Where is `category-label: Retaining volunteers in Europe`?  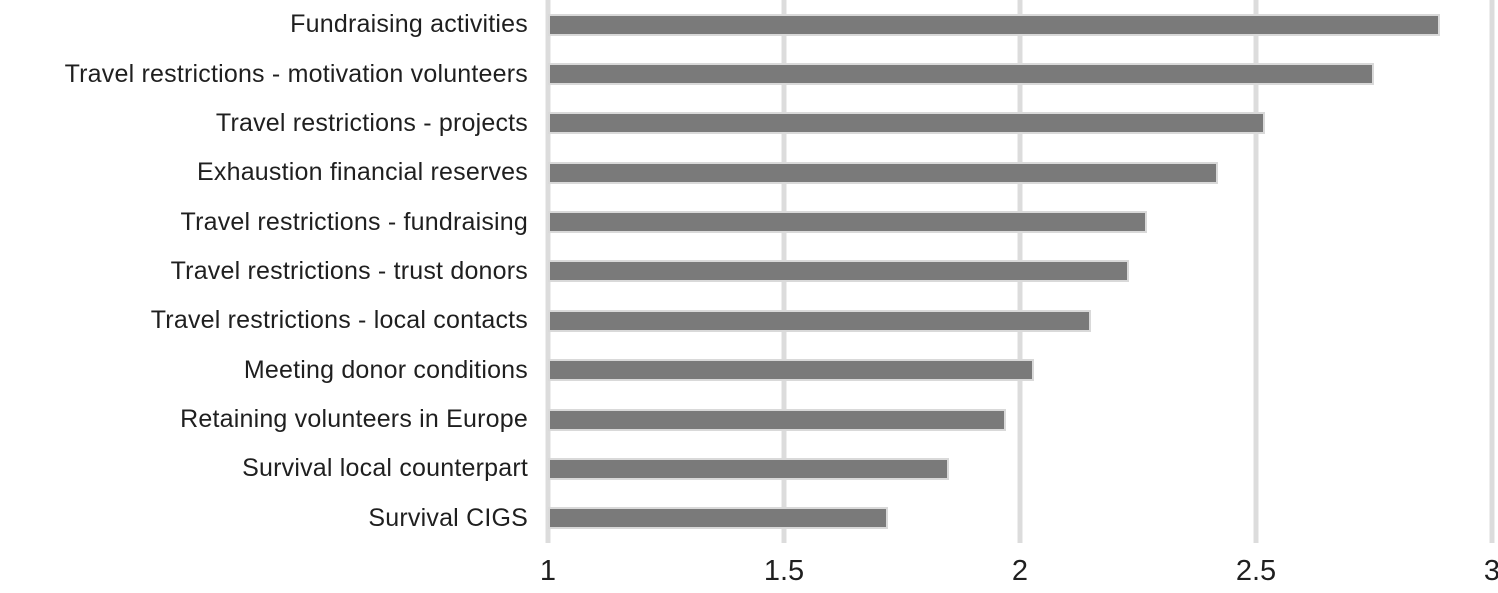
category-label: Retaining volunteers in Europe is located at coordinates (354, 419).